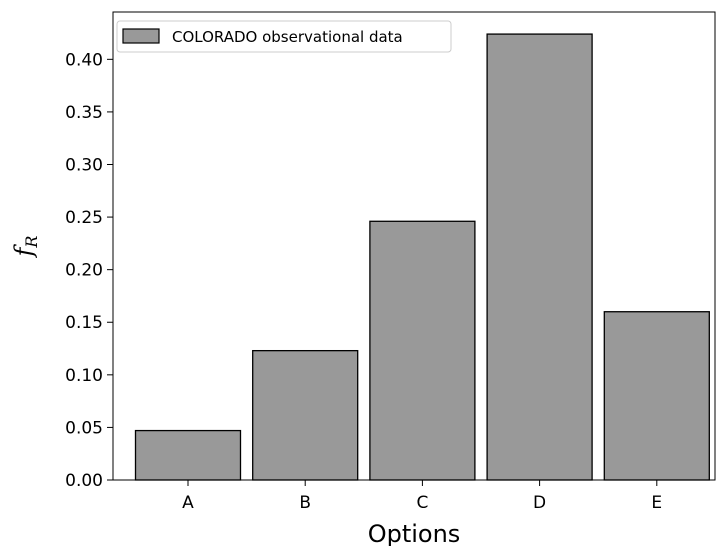 Image resolution: width=725 pixels, height=546 pixels. What do you see at coordinates (188, 455) in the screenshot?
I see `bar-A` at bounding box center [188, 455].